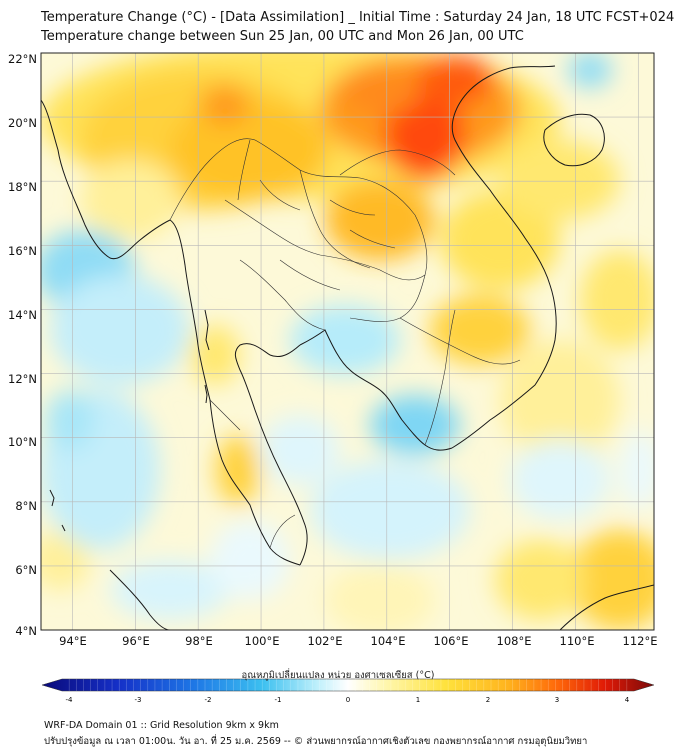 The image size is (676, 756). What do you see at coordinates (278, 700) in the screenshot?
I see `colorbar-tick: -1` at bounding box center [278, 700].